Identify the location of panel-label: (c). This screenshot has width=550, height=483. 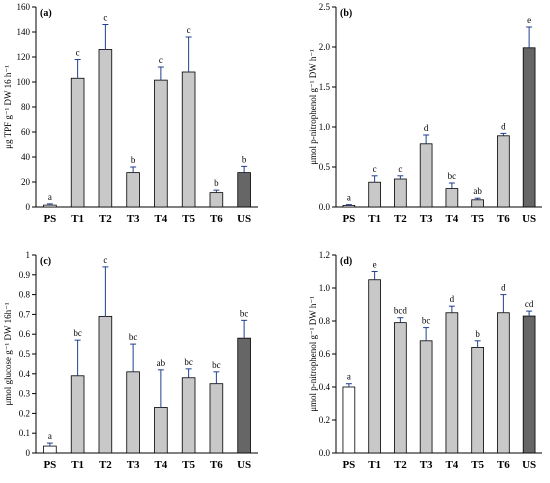
(45, 261).